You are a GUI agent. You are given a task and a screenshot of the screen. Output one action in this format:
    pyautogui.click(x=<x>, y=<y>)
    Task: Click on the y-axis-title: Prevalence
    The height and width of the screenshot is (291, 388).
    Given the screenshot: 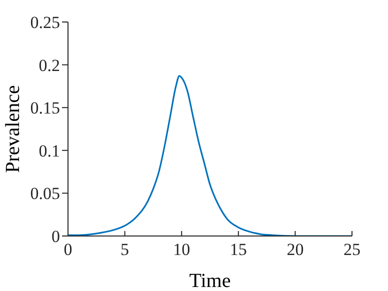 What is the action you would take?
    pyautogui.click(x=13, y=129)
    